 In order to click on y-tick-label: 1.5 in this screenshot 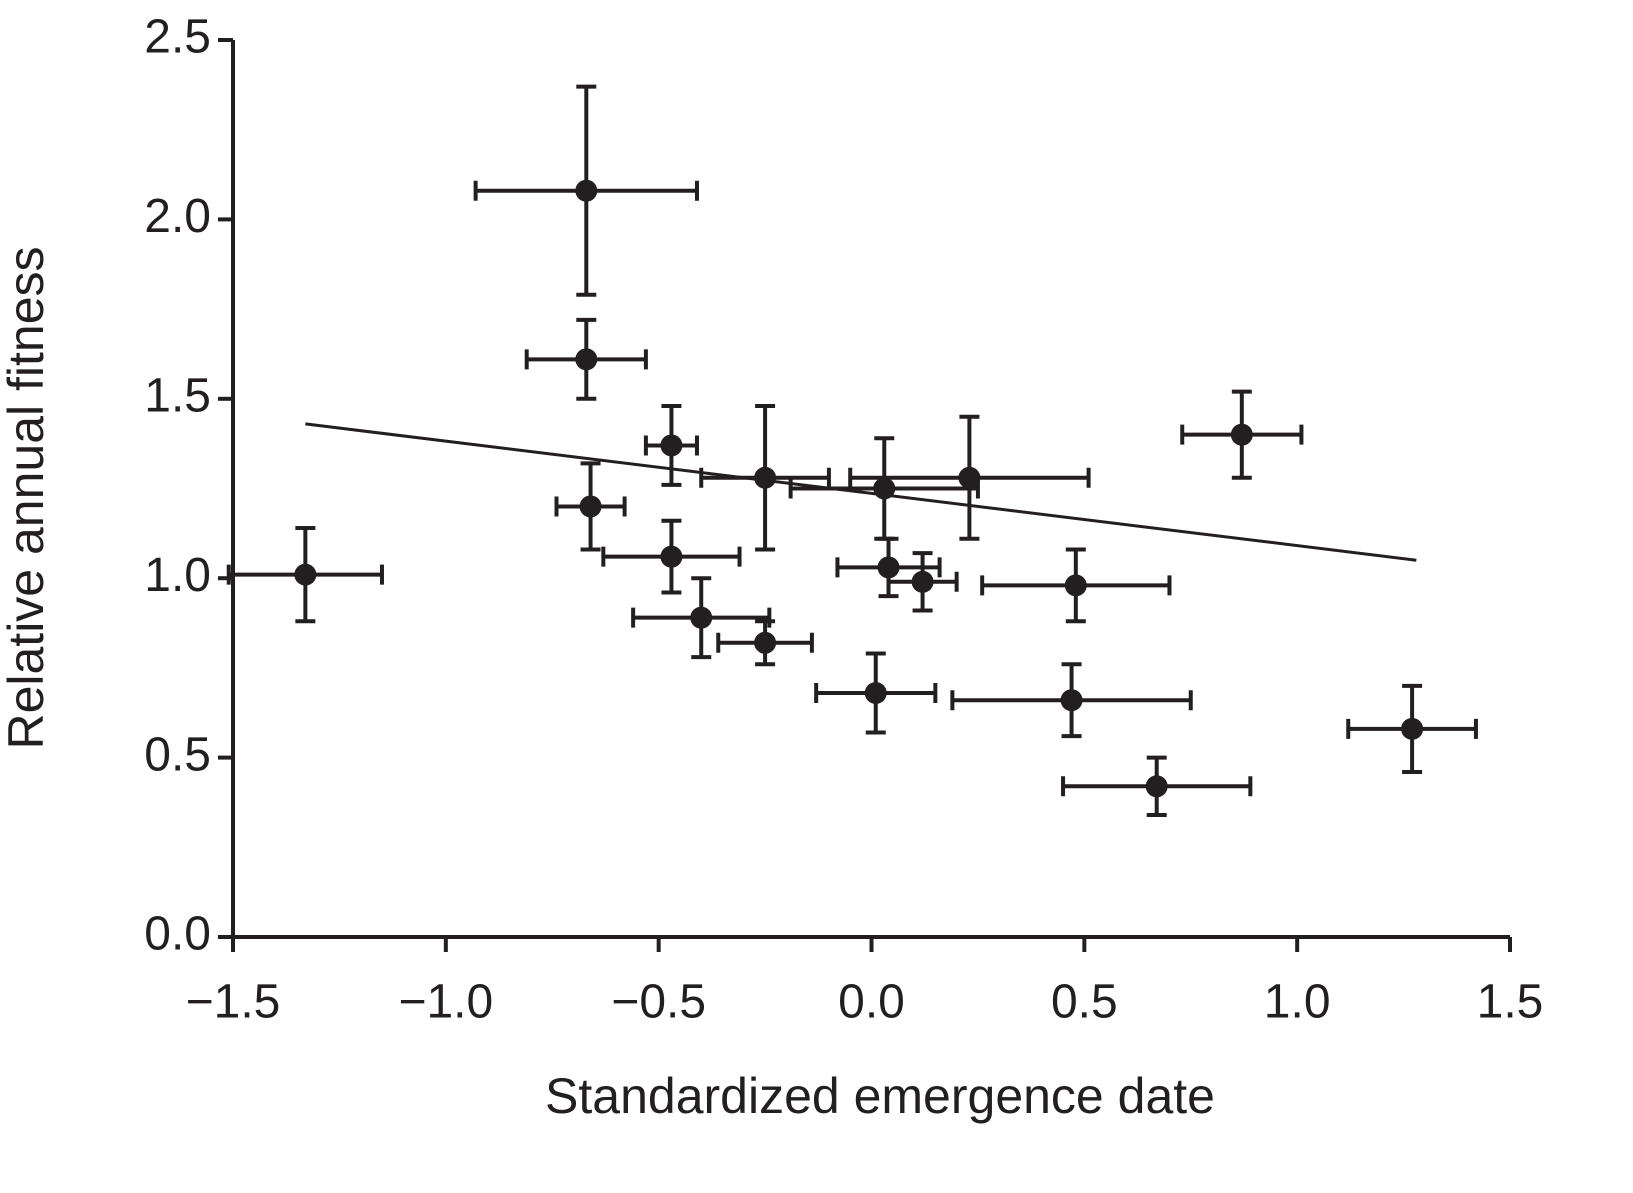, I will do `click(177, 395)`.